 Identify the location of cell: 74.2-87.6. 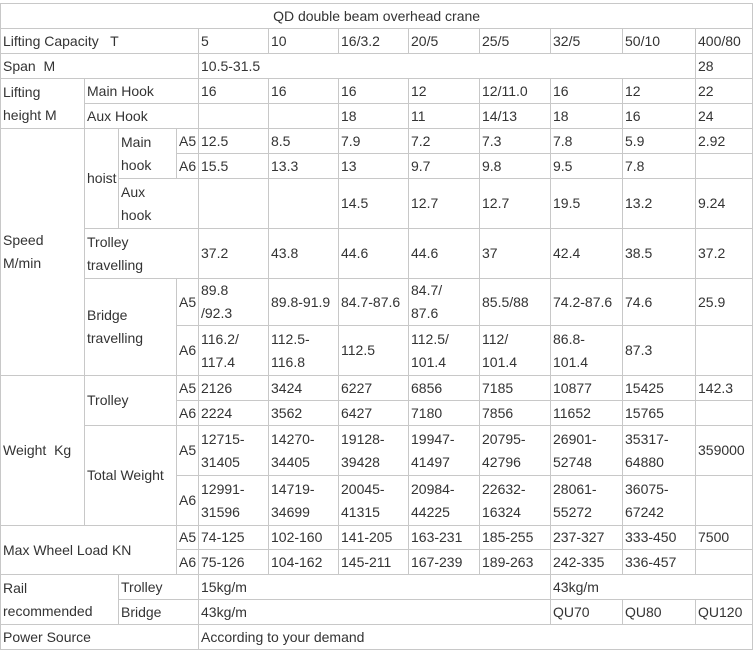
(586, 302).